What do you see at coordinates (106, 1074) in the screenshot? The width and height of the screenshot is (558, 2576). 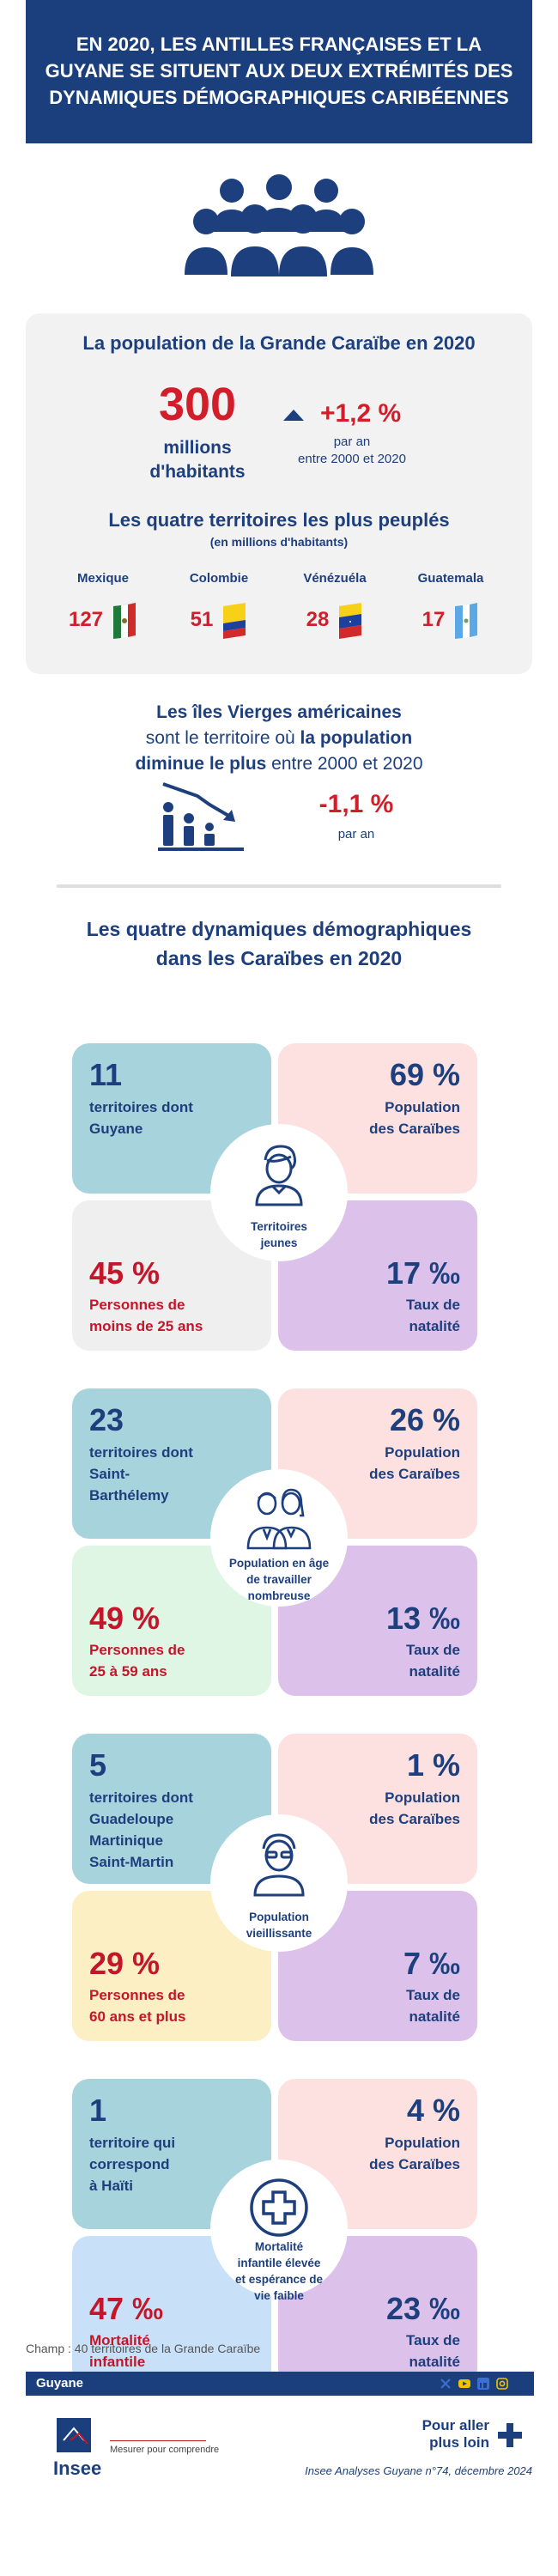 I see `quadrant-value: 11` at bounding box center [106, 1074].